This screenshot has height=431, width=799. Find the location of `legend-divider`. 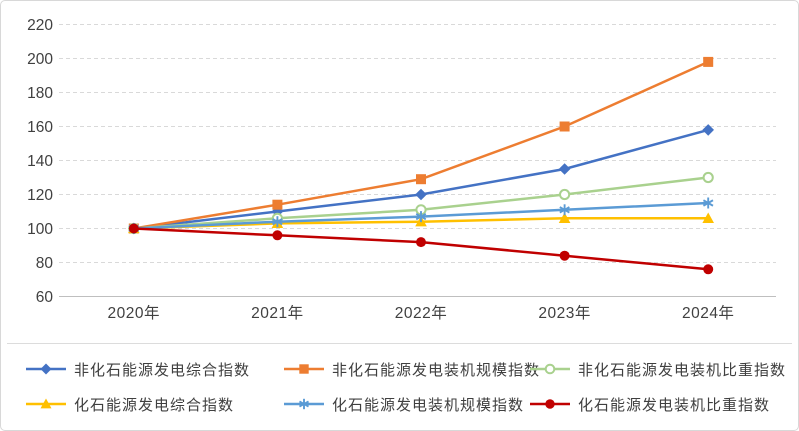

legend-divider is located at coordinates (399, 343).